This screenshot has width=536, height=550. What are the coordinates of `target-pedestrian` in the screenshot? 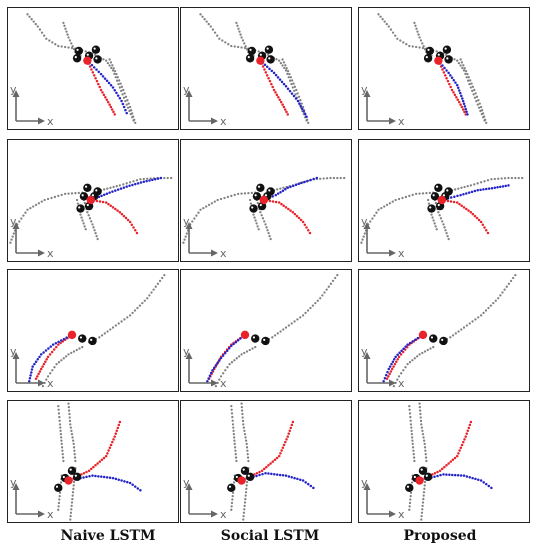 It's located at (87, 60).